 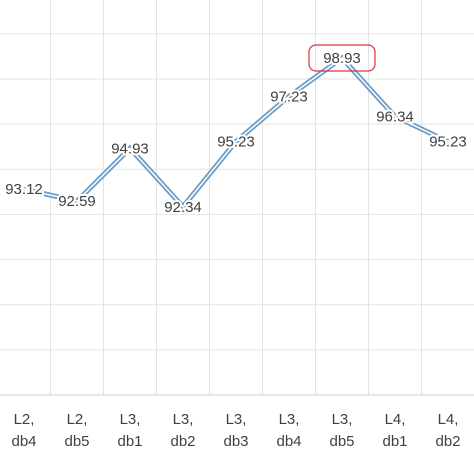 What do you see at coordinates (341, 430) in the screenshot?
I see `x-tick-label: L3, db5` at bounding box center [341, 430].